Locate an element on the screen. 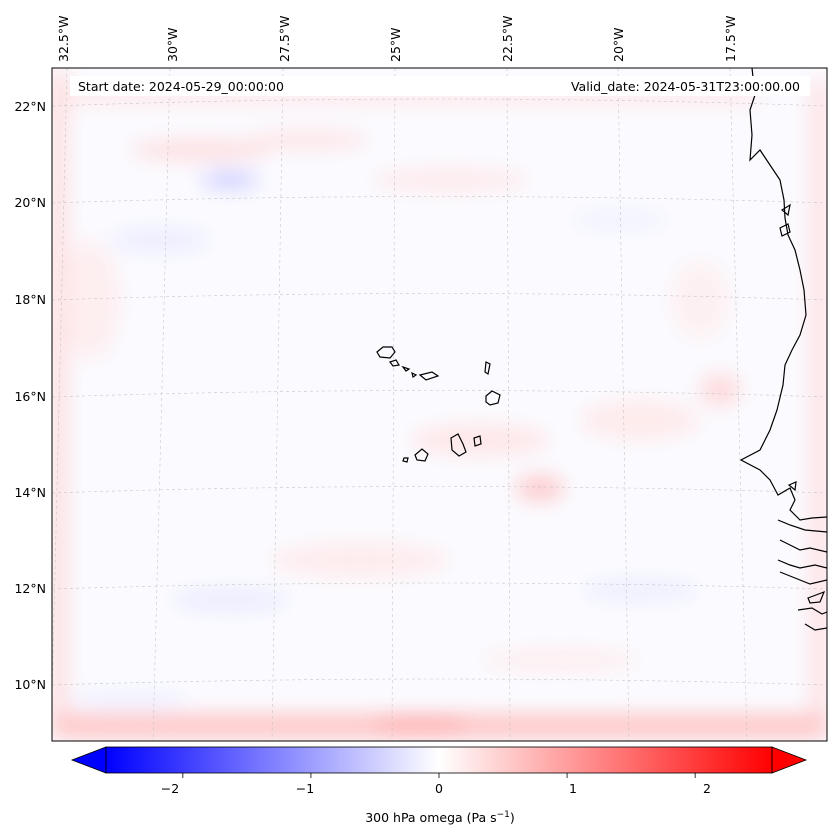 The image size is (837, 839). colorbar-tick-label-neg1: −1 is located at coordinates (305, 788).